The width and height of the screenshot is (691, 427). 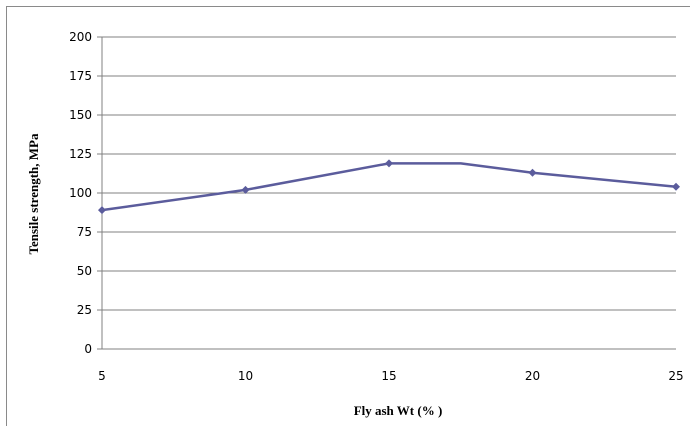 I want to click on y-tick-label: 75, so click(x=84, y=232).